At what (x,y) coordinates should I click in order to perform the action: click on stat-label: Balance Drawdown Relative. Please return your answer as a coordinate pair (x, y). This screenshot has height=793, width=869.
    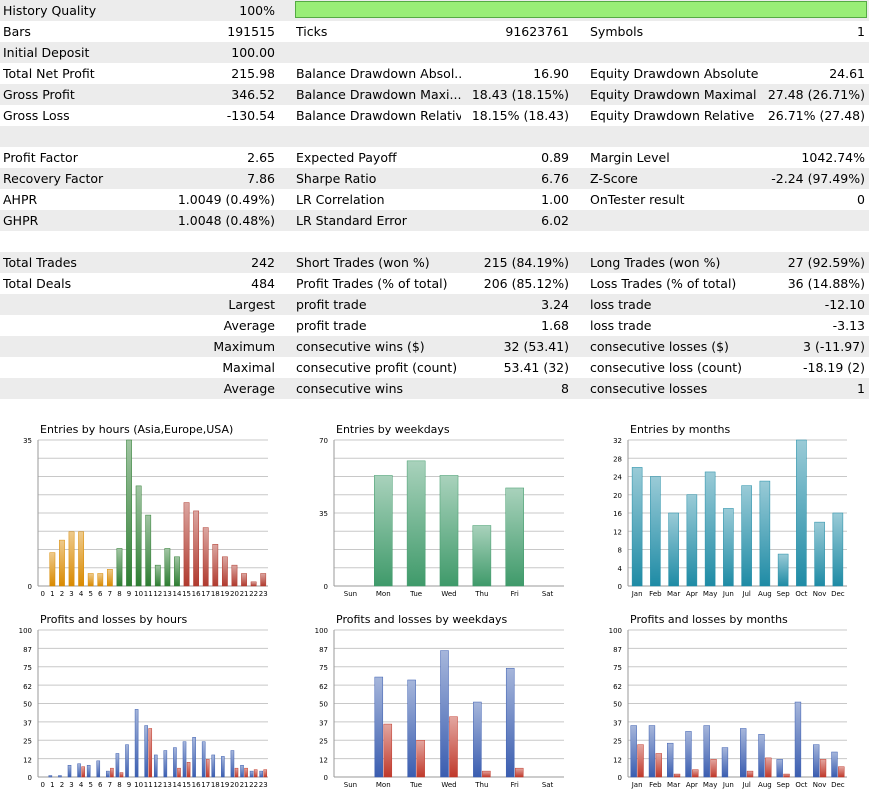
    Looking at the image, I should click on (378, 115).